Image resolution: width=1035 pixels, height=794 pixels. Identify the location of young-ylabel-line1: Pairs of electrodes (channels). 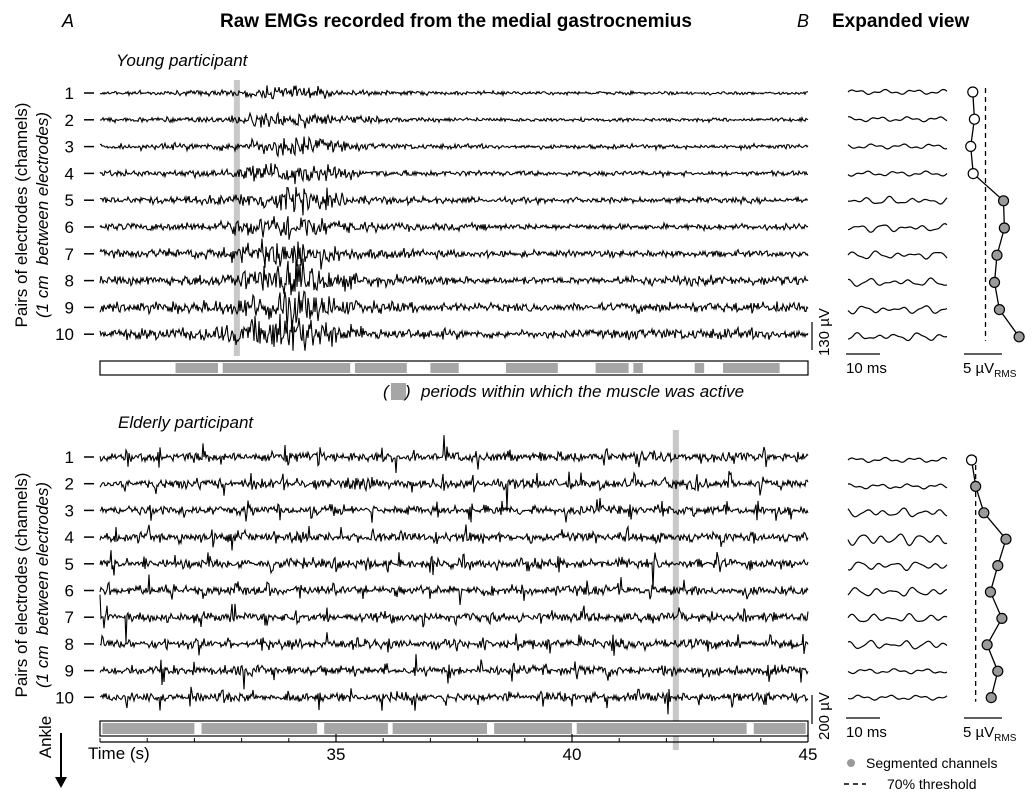
(21, 215).